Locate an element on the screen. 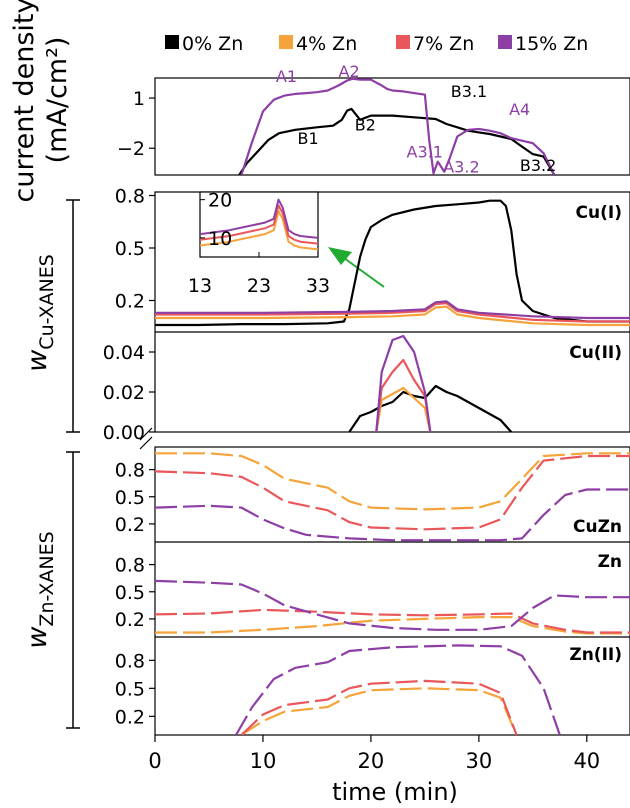 The image size is (630, 808). panel-cuzn: 0.8 0.5 0.2 CuZn is located at coordinates (372, 497).